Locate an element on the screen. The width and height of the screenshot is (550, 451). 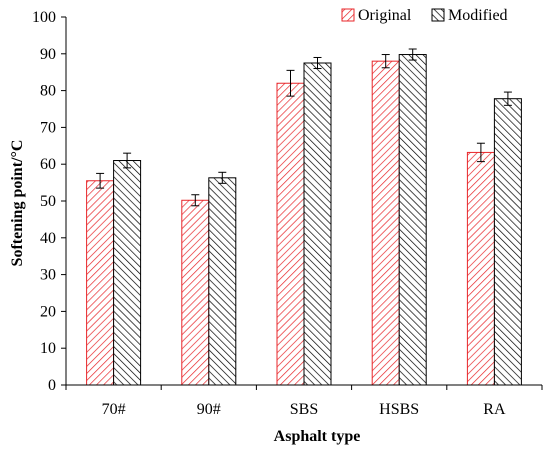
y-tick-label: 100 is located at coordinates (44, 17).